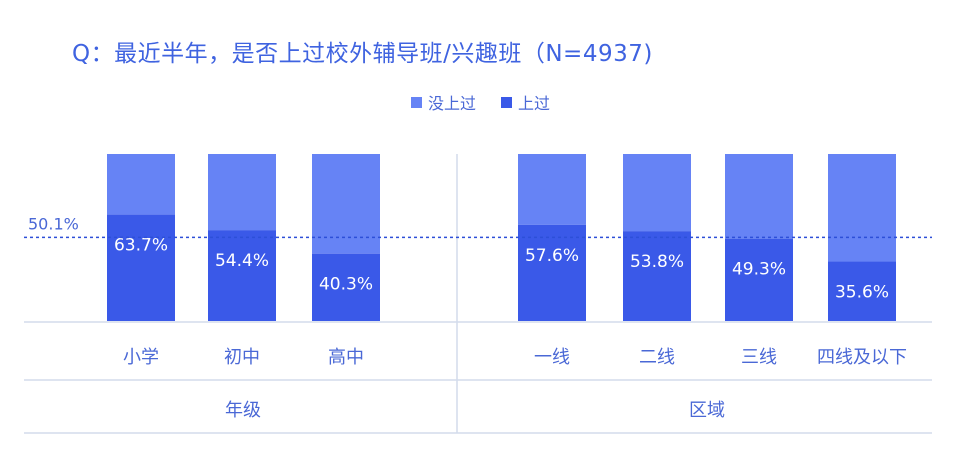 Image resolution: width=961 pixels, height=465 pixels. What do you see at coordinates (362, 54) in the screenshot?
I see `chart-title: Q：最近半年，是否上过校外辅导班/兴趣班（N=4937)` at bounding box center [362, 54].